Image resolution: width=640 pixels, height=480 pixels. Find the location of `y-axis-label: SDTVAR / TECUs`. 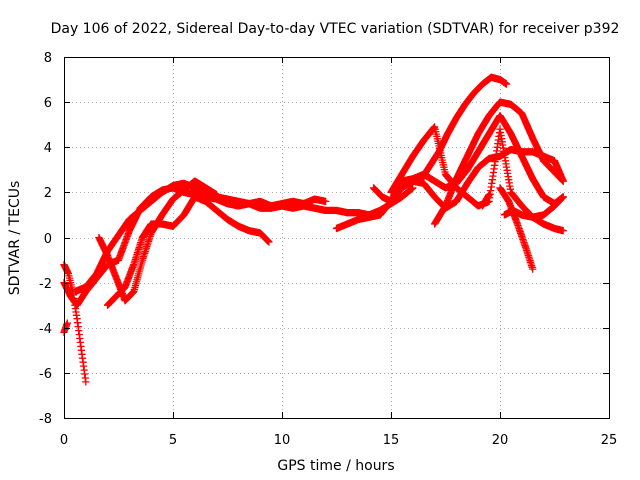

y-axis-label: SDTVAR / TECUs is located at coordinates (15, 238).